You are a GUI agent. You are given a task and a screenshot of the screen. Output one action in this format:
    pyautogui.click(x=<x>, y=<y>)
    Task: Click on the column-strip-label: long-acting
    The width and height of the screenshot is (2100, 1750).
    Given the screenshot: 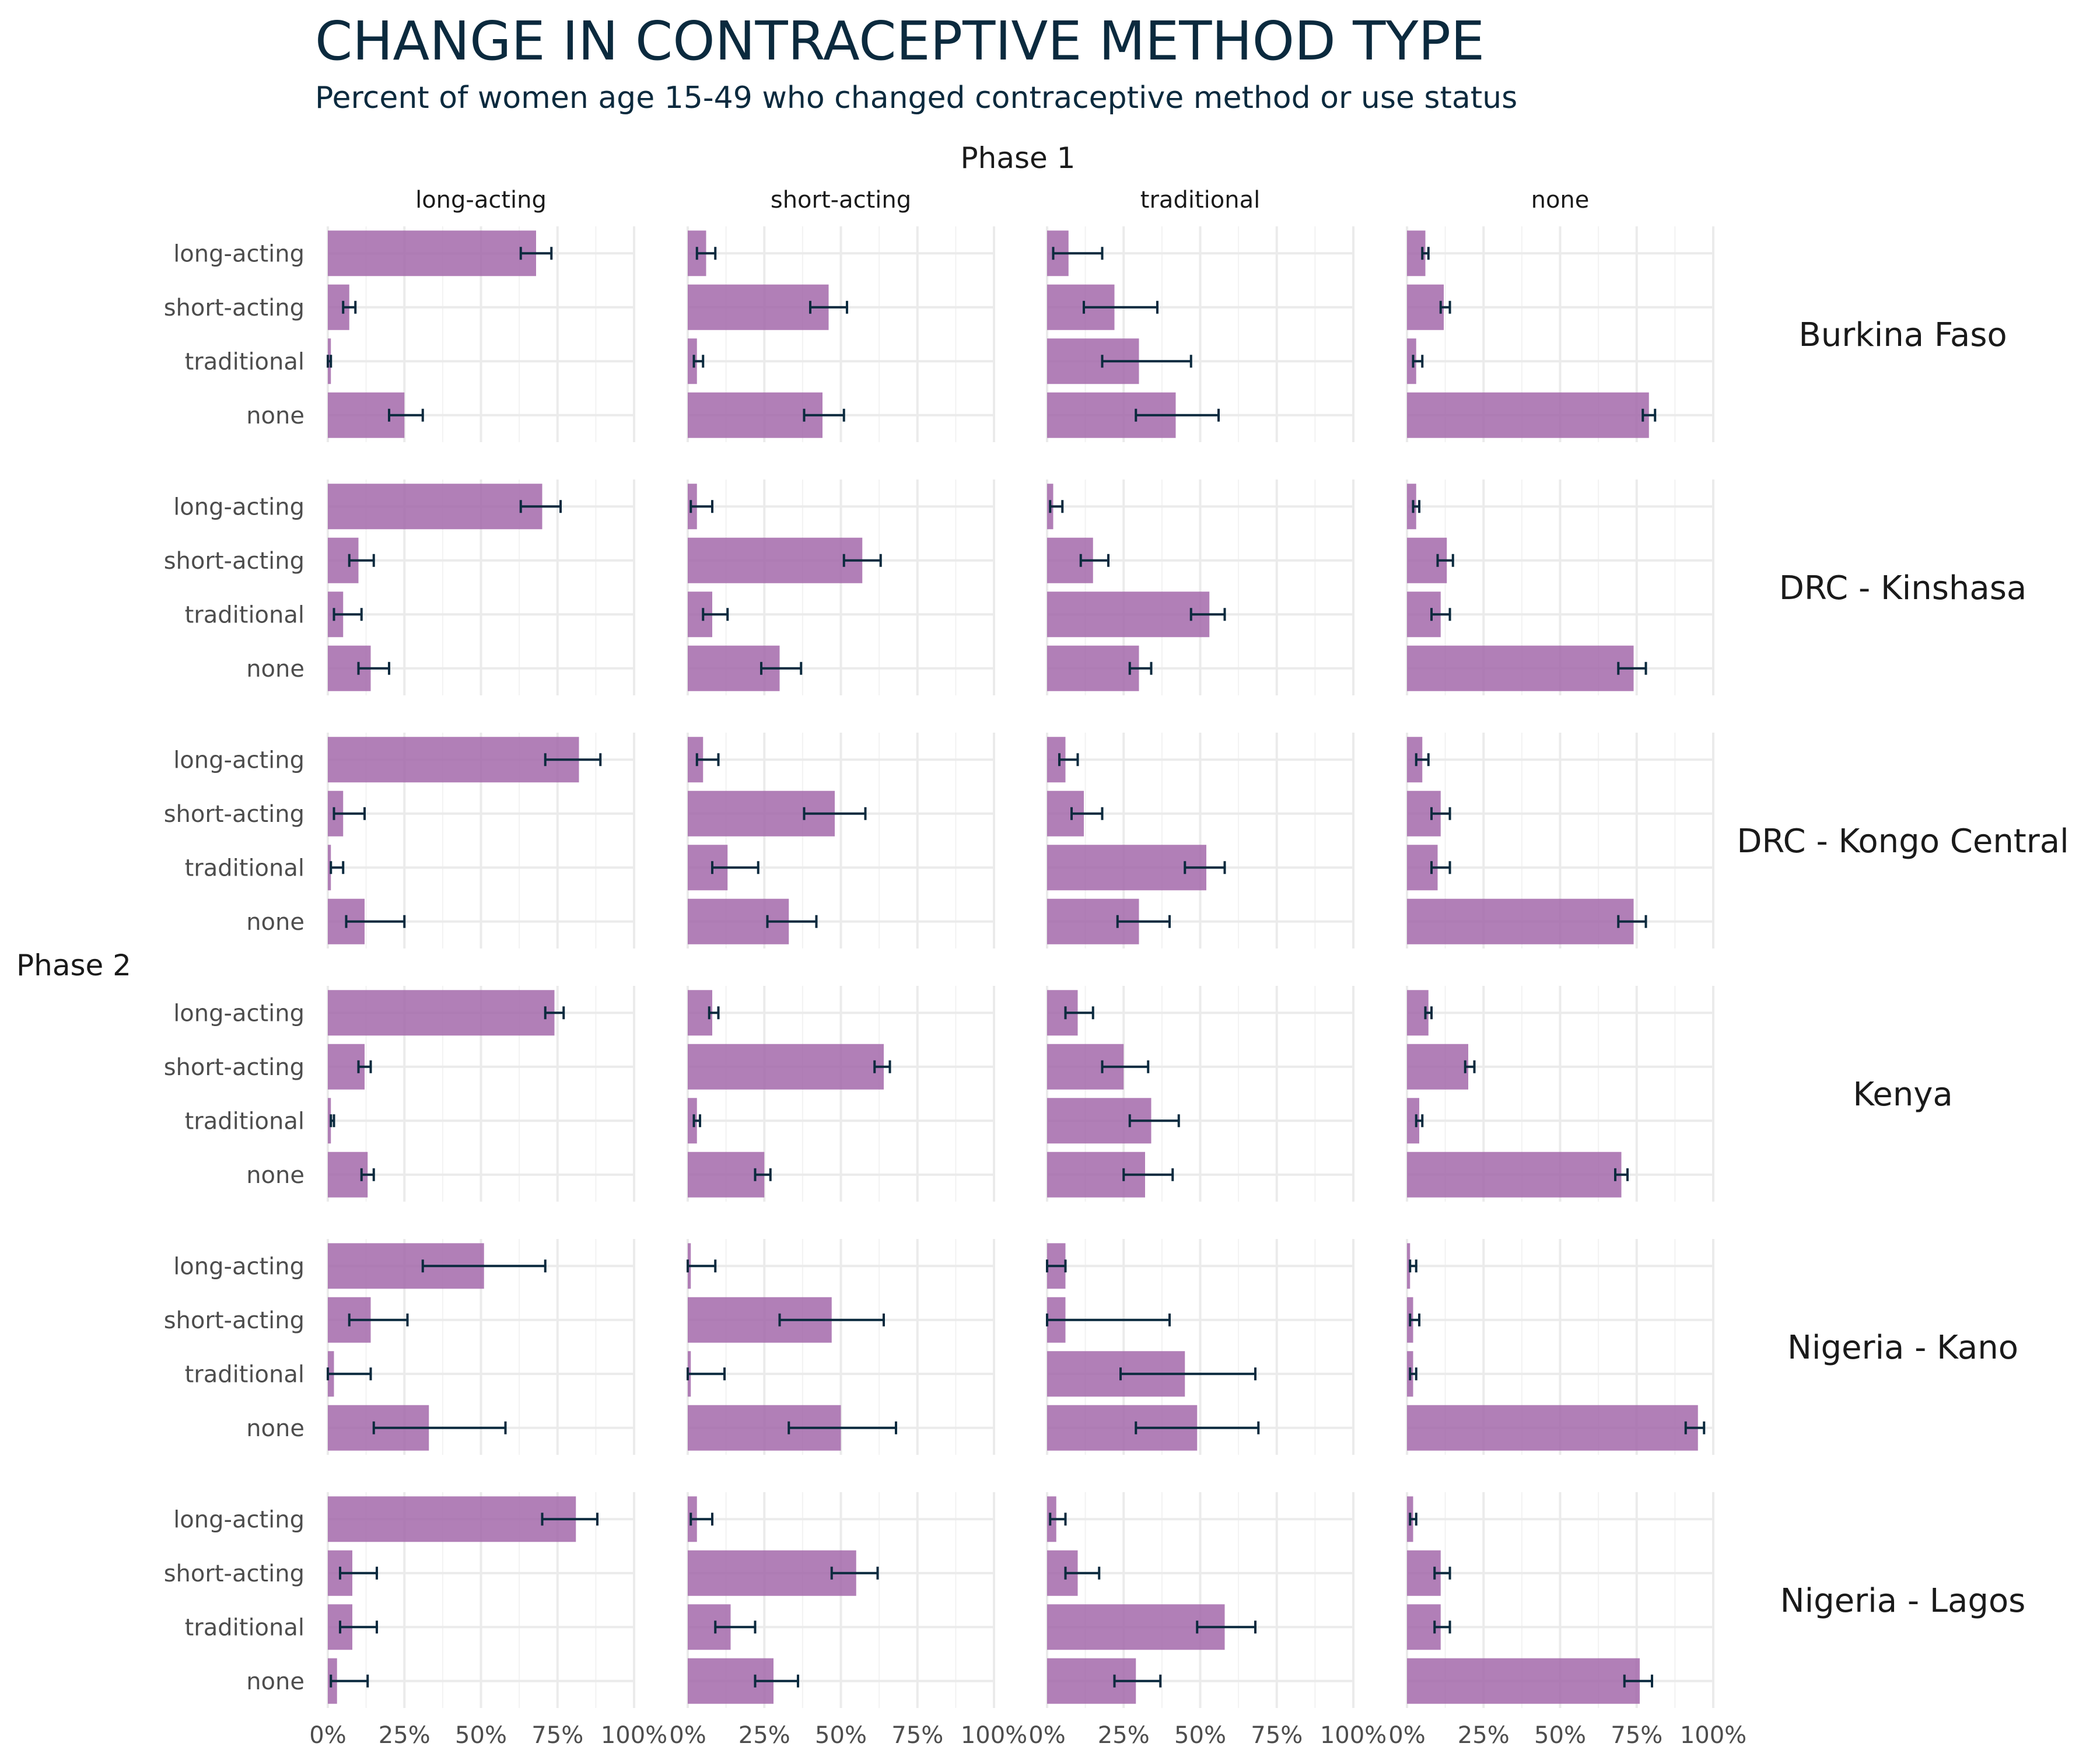 What is the action you would take?
    pyautogui.click(x=481, y=201)
    